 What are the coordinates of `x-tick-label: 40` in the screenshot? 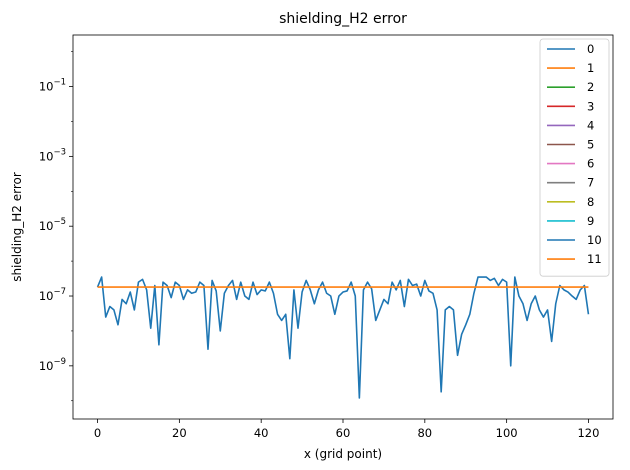 It's located at (261, 433).